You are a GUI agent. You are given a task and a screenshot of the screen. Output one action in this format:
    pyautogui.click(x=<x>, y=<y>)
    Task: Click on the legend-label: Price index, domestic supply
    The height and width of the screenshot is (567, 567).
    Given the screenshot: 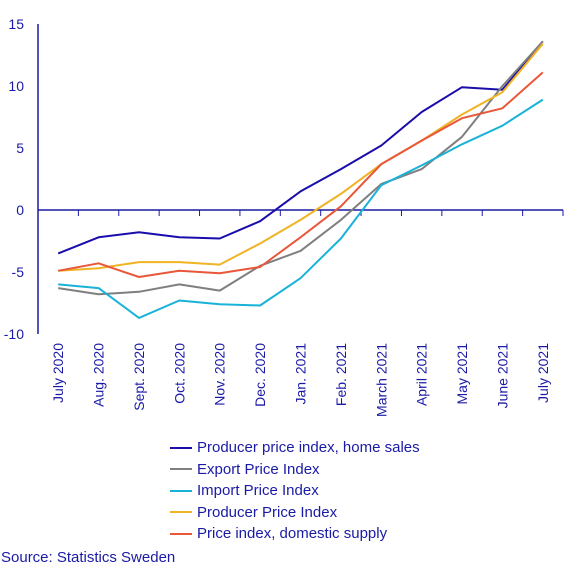 What is the action you would take?
    pyautogui.click(x=292, y=534)
    